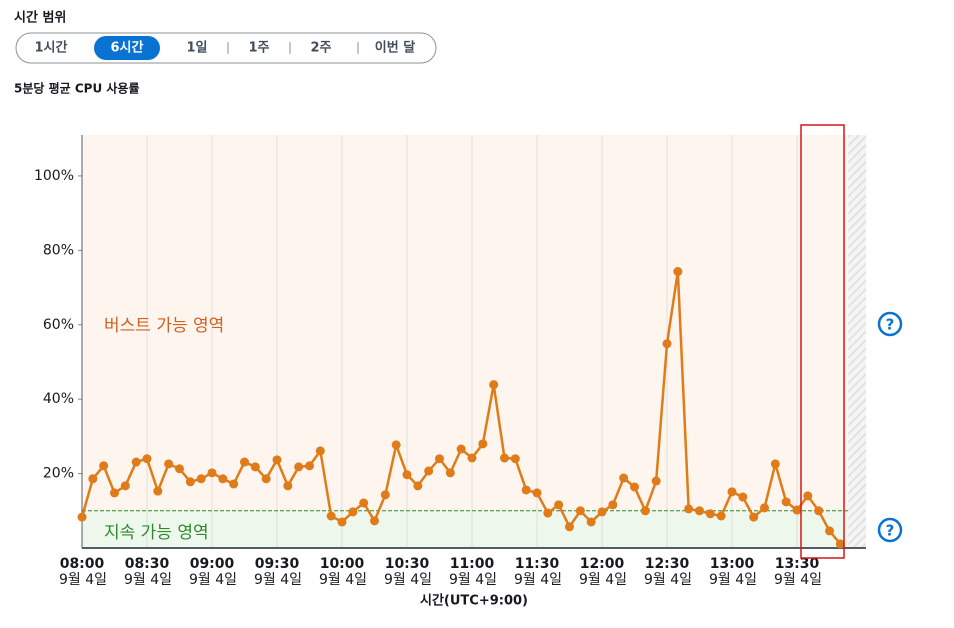  Describe the element at coordinates (667, 564) in the screenshot. I see `x-tick-label: 12:30` at that location.